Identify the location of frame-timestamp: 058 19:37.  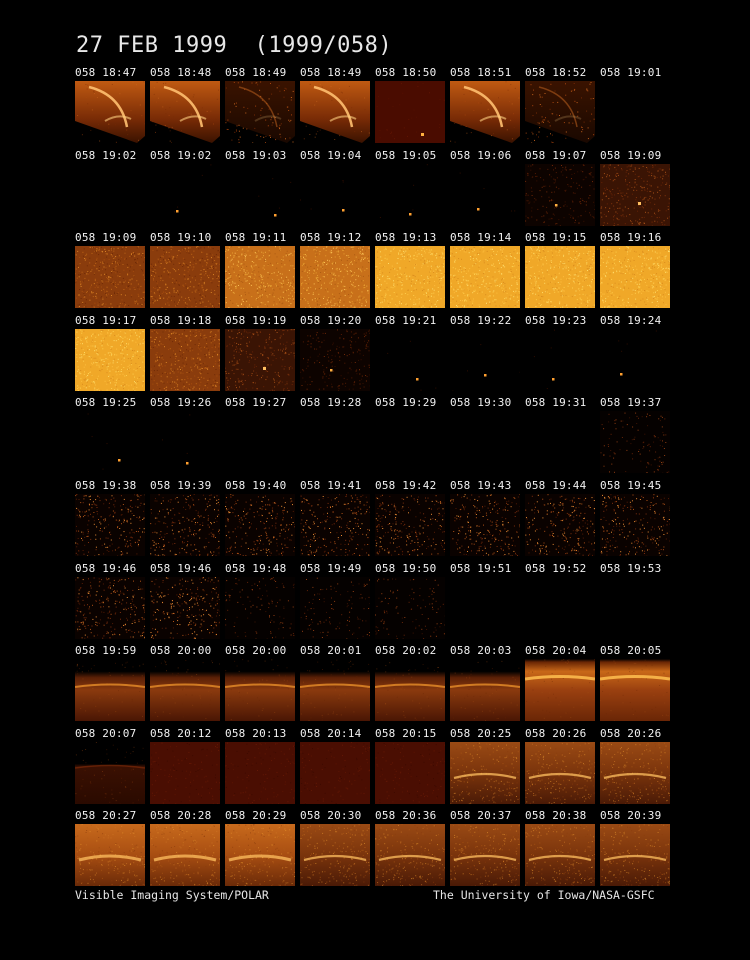
(631, 403).